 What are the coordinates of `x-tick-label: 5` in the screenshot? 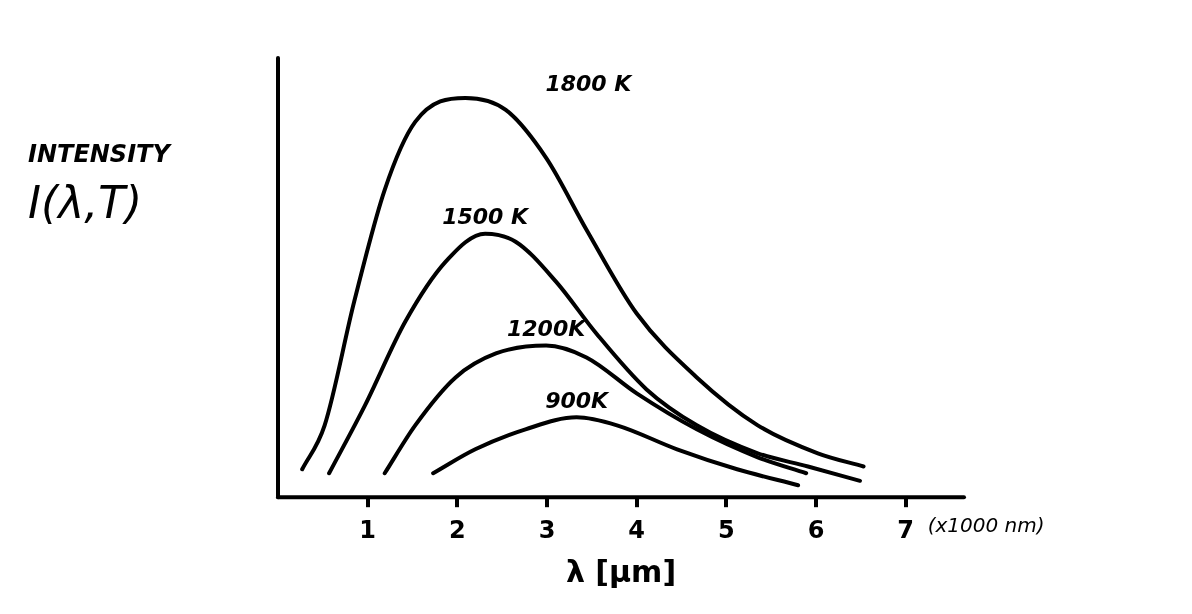 It's located at (726, 529).